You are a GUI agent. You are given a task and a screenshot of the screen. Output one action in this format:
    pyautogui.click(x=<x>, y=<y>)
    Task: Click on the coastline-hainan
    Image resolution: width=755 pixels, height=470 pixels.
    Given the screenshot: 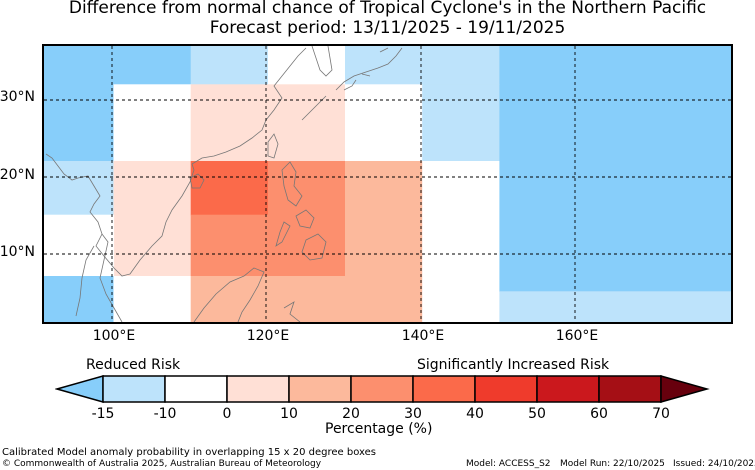 What is the action you would take?
    pyautogui.click(x=197, y=181)
    